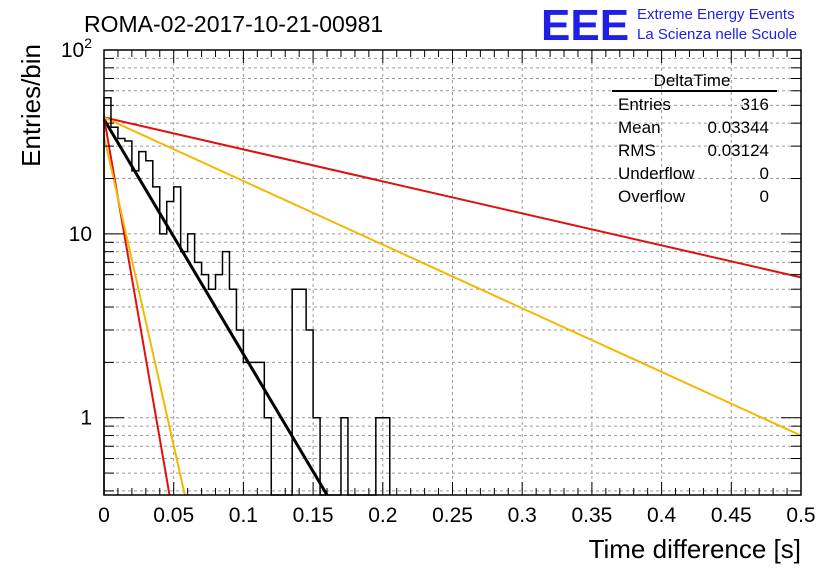  What do you see at coordinates (717, 34) in the screenshot?
I see `logo-line-2: La Scienza nelle Scuole` at bounding box center [717, 34].